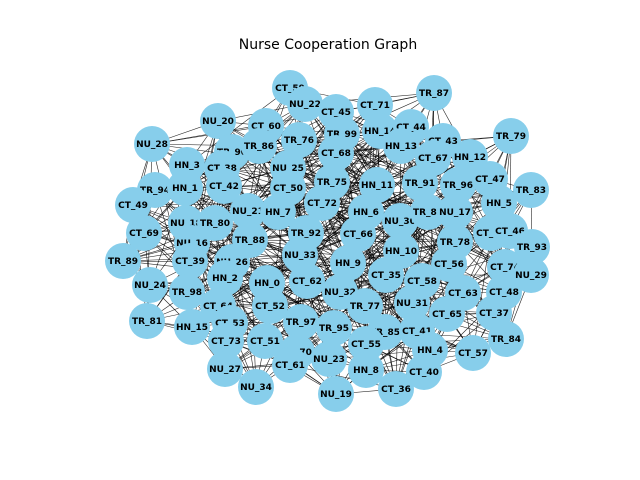  I want to click on graph-node: NU_29, so click(531, 275).